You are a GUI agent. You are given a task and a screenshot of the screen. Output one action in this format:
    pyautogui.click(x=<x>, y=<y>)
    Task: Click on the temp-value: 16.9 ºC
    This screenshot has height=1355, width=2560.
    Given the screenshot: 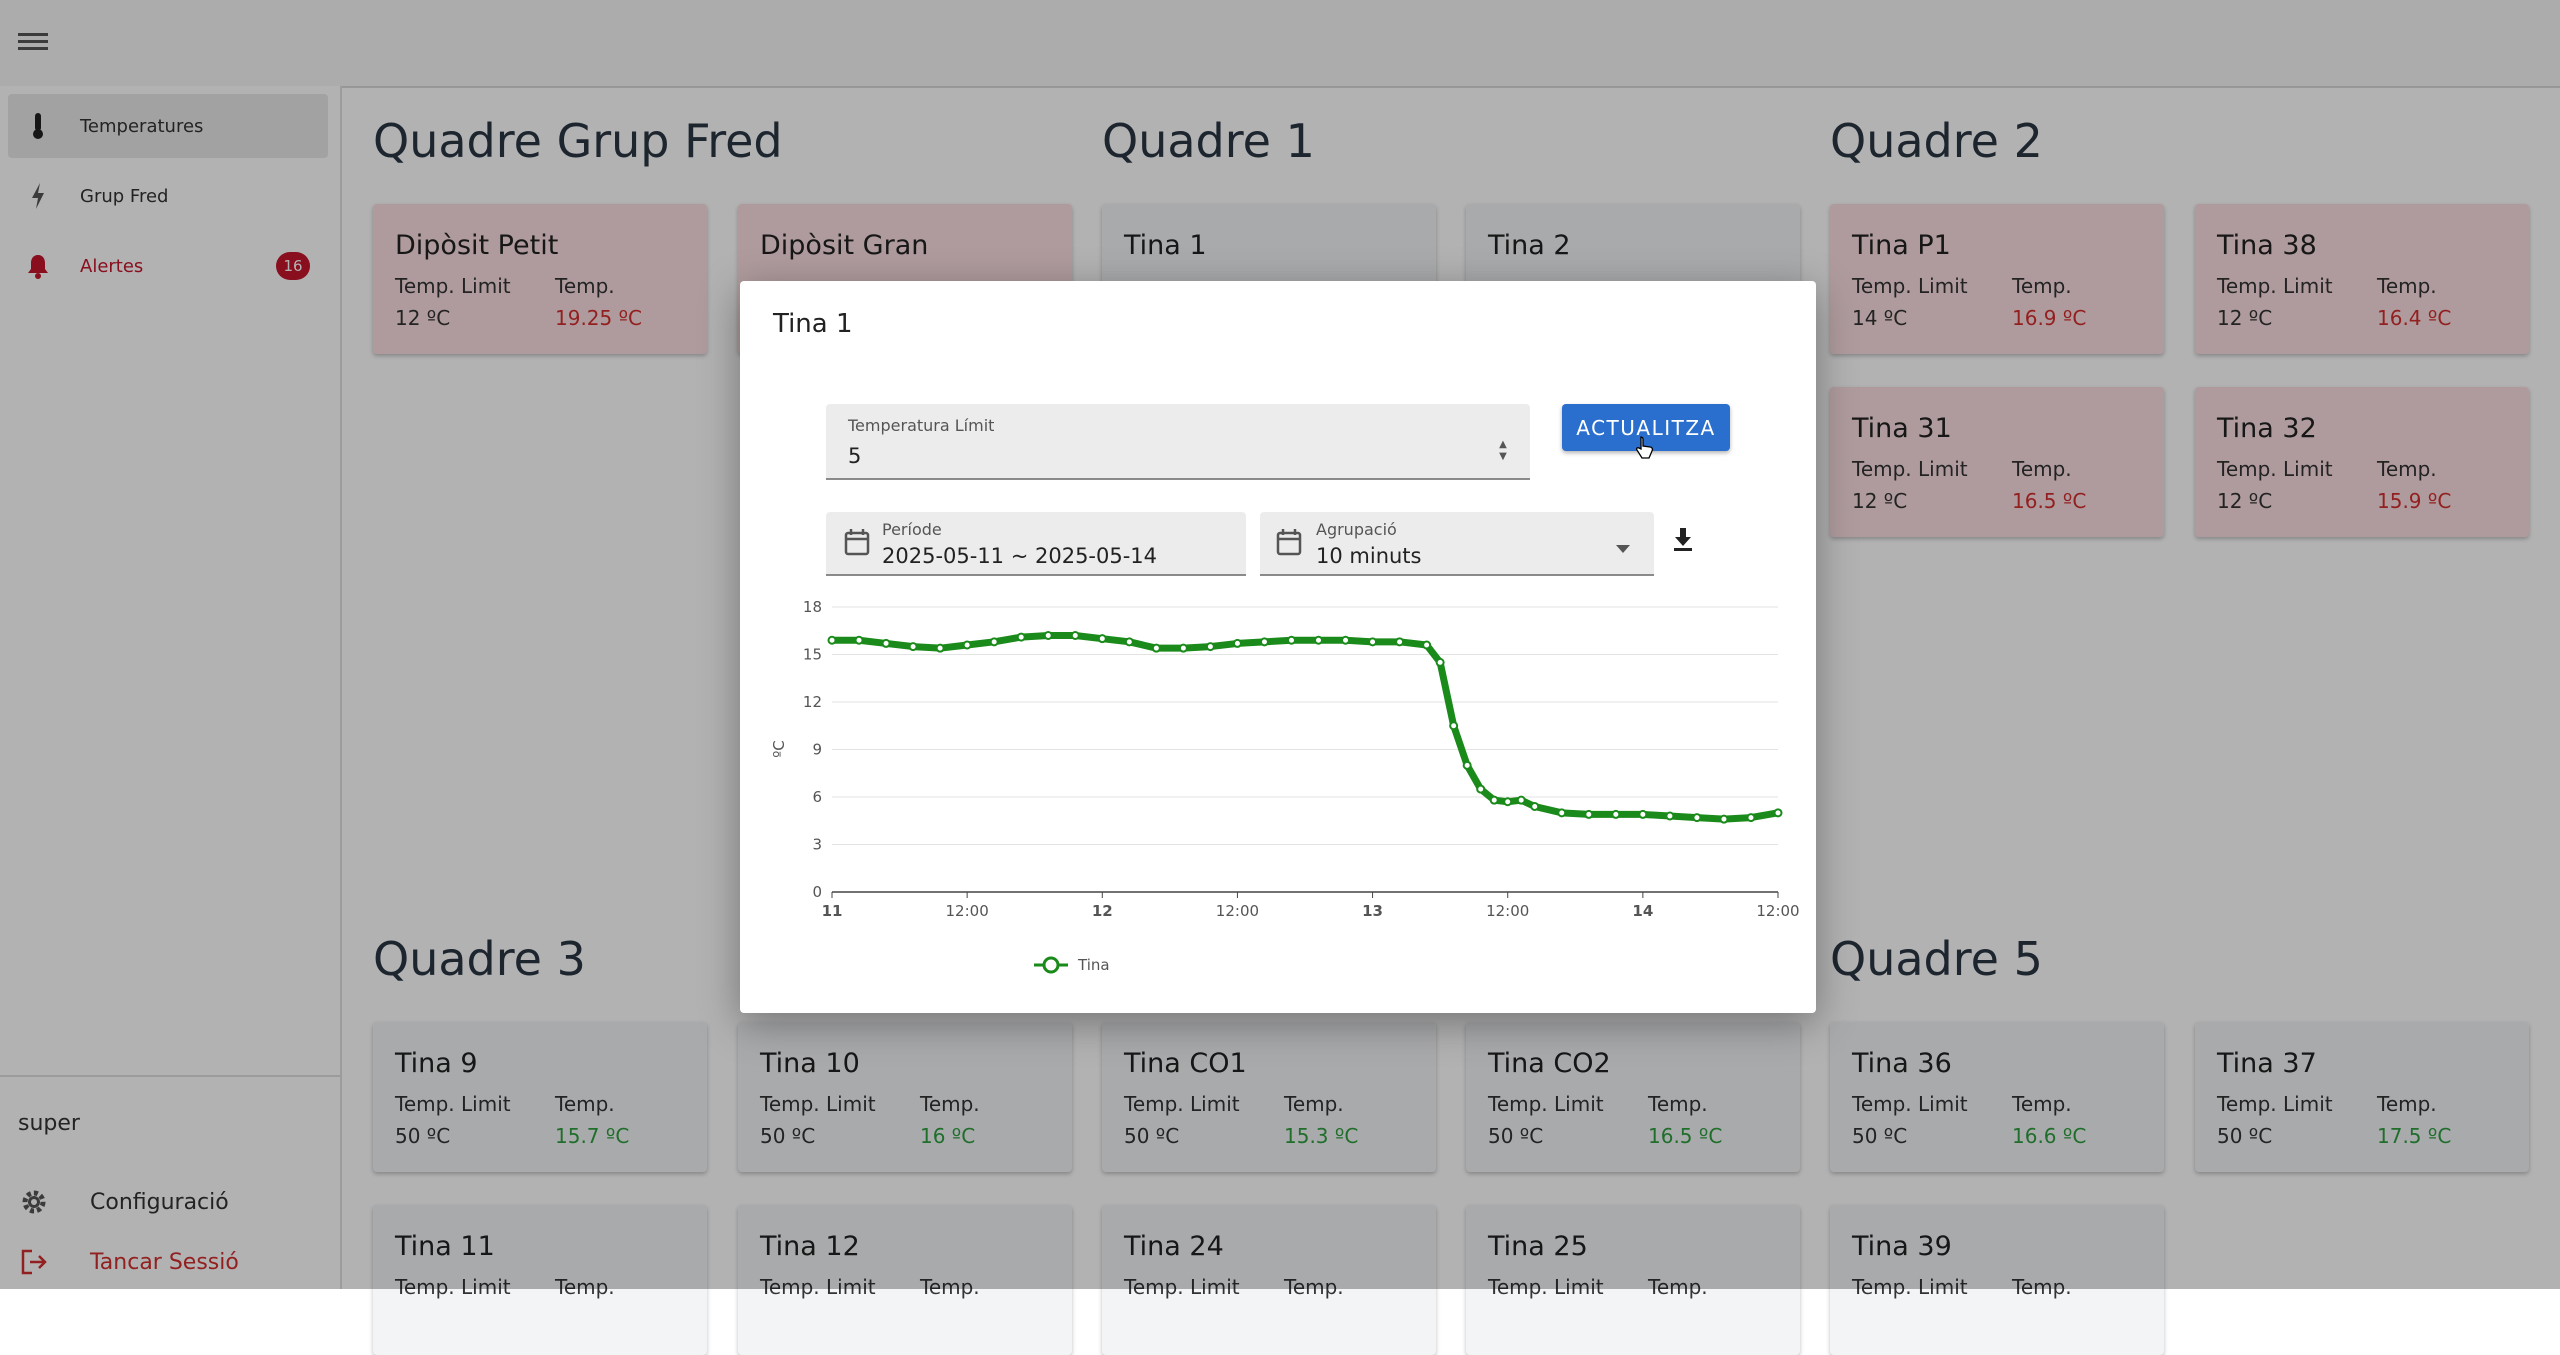 What is the action you would take?
    pyautogui.click(x=2049, y=318)
    